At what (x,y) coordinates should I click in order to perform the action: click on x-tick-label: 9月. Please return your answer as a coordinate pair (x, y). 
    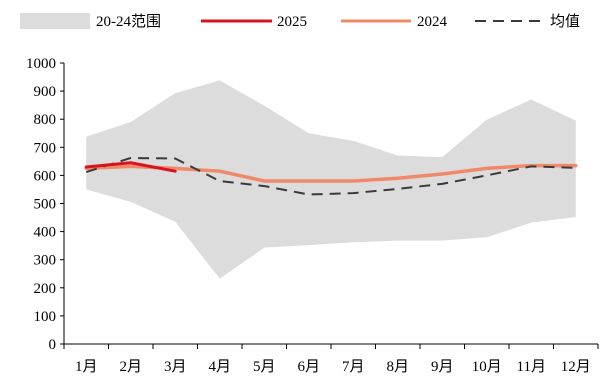
    Looking at the image, I should click on (442, 367).